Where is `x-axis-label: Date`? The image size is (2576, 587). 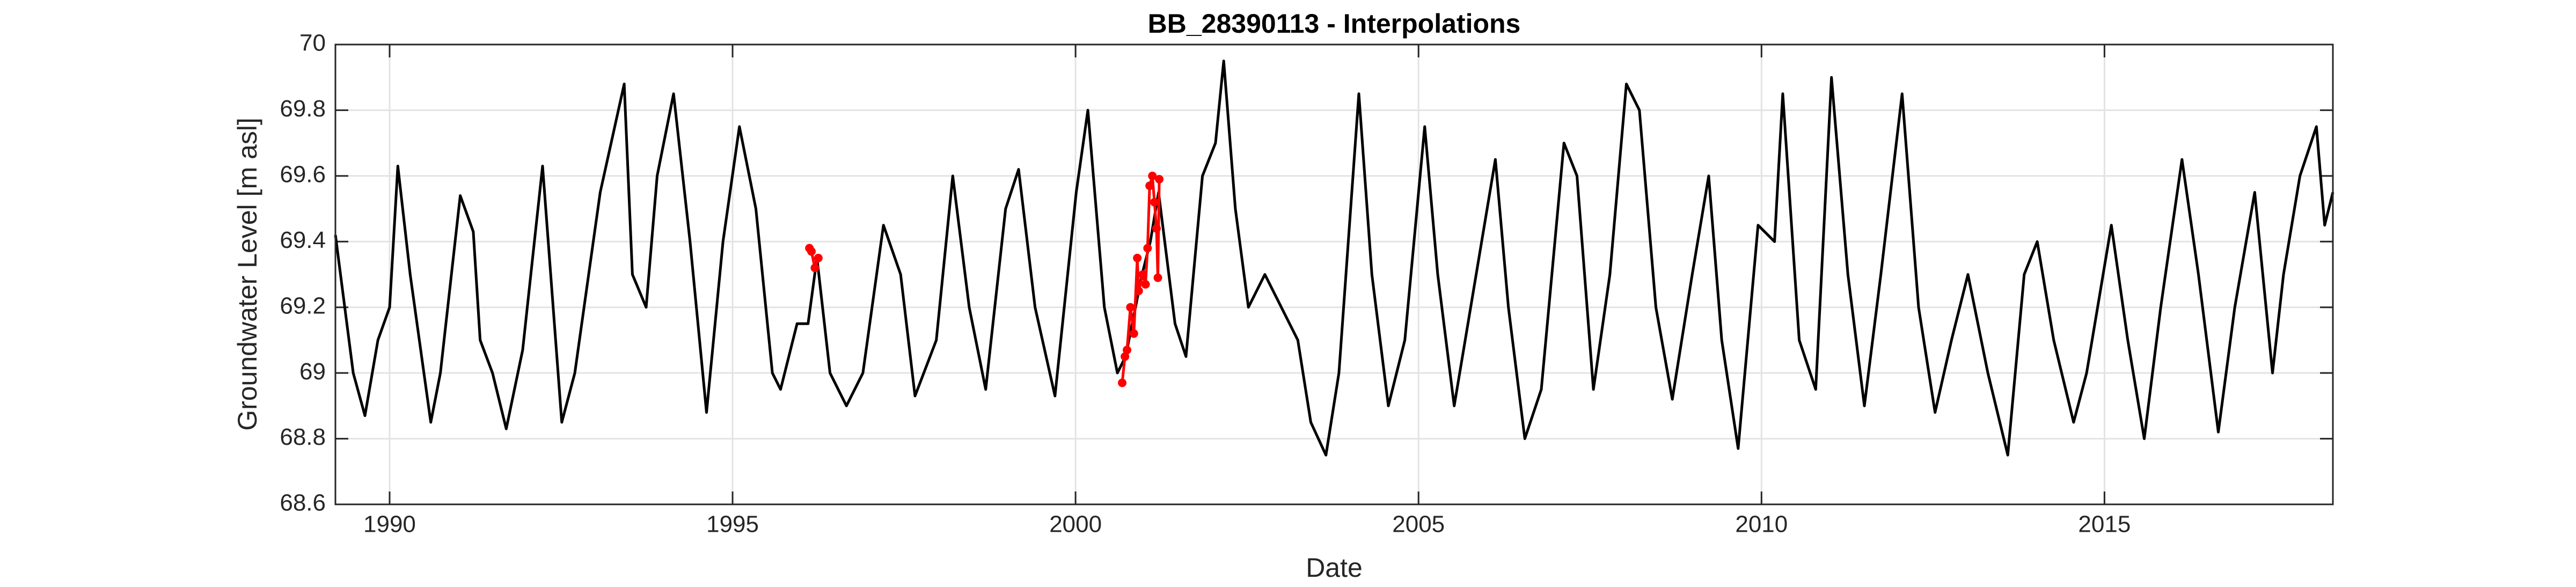
x-axis-label: Date is located at coordinates (1334, 568).